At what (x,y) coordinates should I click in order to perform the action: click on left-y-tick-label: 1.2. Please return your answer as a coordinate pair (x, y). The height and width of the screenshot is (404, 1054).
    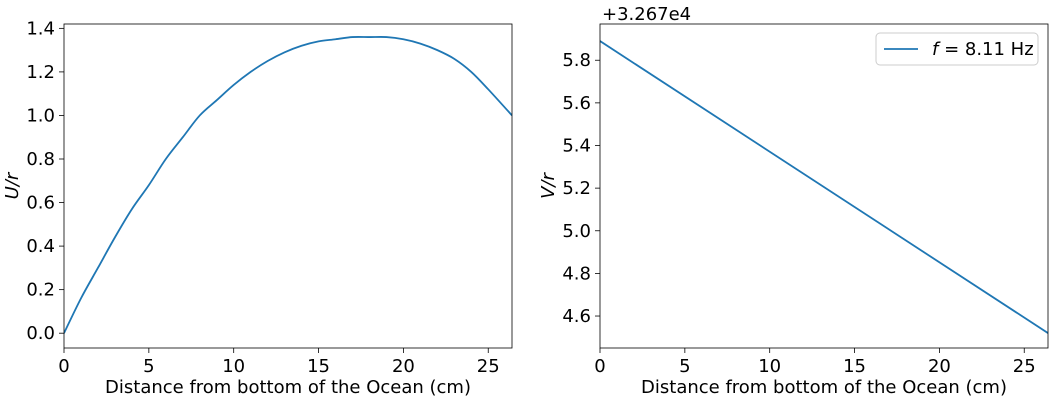
    Looking at the image, I should click on (40, 72).